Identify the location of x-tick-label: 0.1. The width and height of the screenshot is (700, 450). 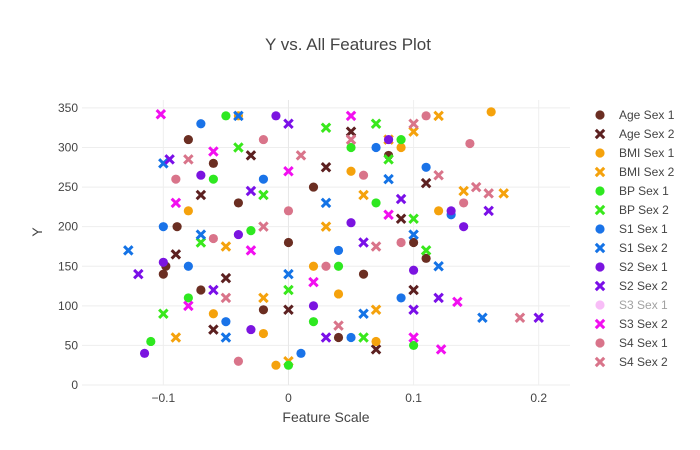
(413, 398).